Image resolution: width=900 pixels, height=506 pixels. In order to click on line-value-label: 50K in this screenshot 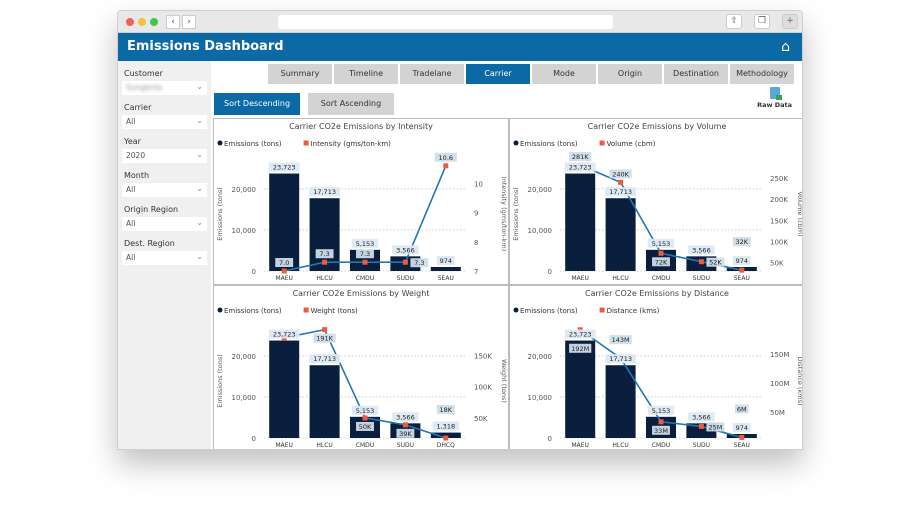, I will do `click(365, 426)`.